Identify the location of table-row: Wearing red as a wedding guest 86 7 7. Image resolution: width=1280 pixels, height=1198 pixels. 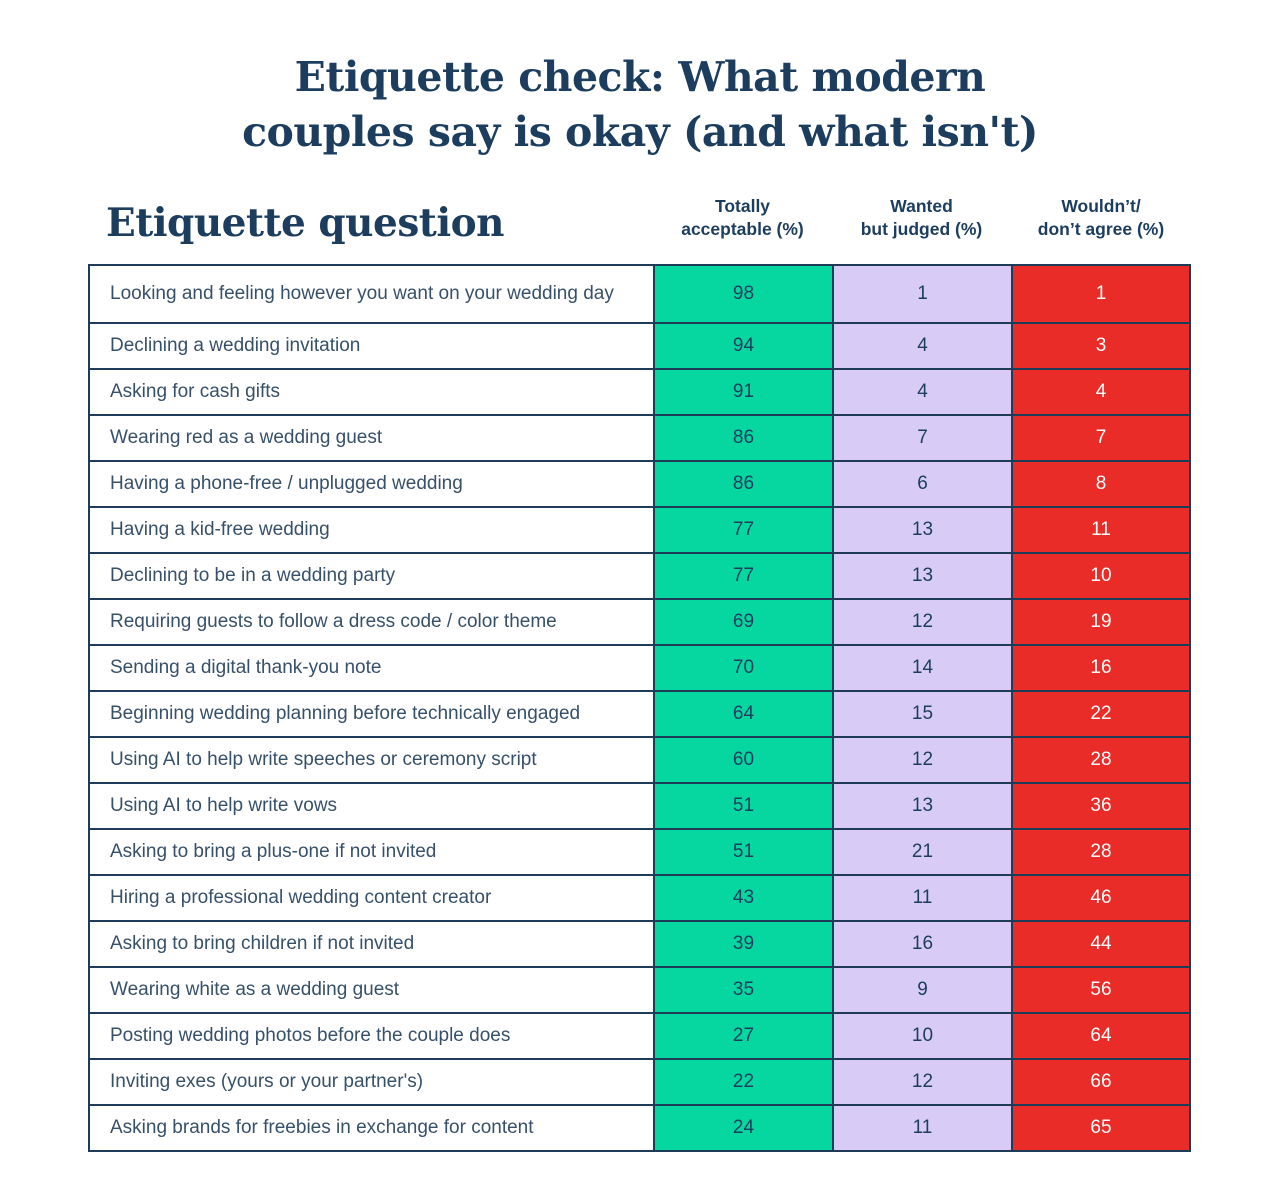
(639, 436).